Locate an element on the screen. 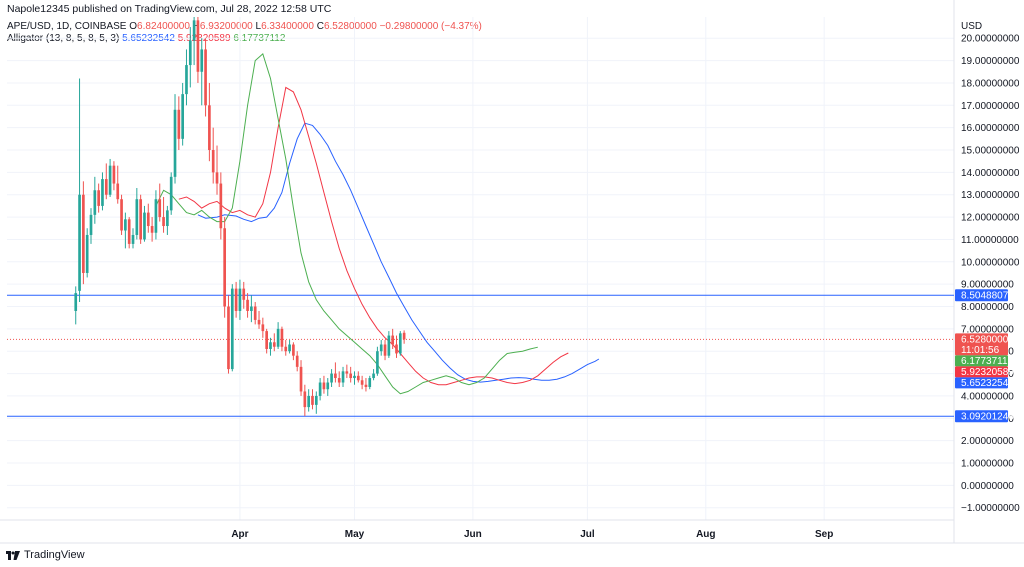 The image size is (1024, 567). open-label: O is located at coordinates (133, 26).